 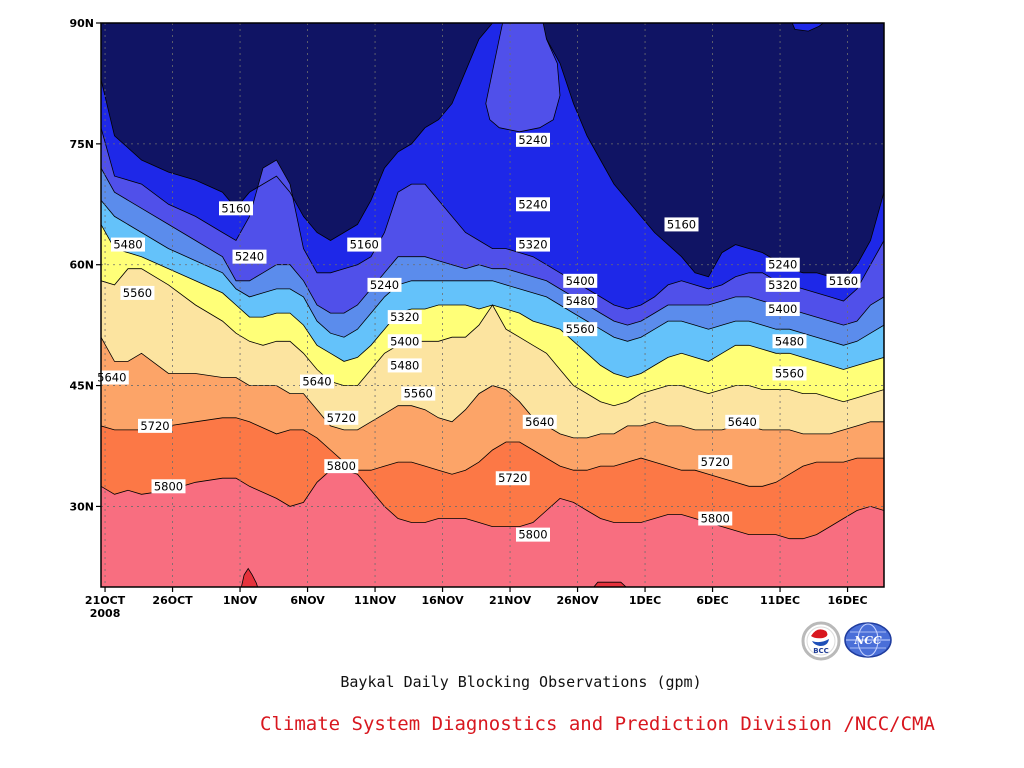 I want to click on bcc-logo-text: BCC, so click(x=821, y=651).